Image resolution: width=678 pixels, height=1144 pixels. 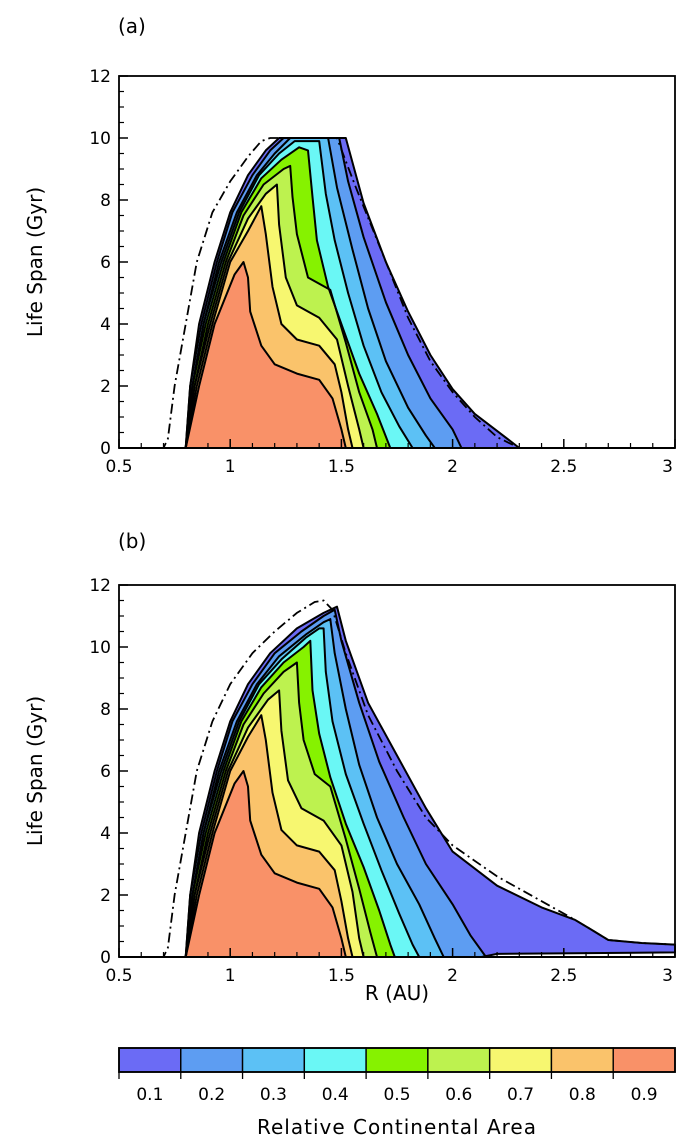 I want to click on colorbar-label: 0.9, so click(x=644, y=1095).